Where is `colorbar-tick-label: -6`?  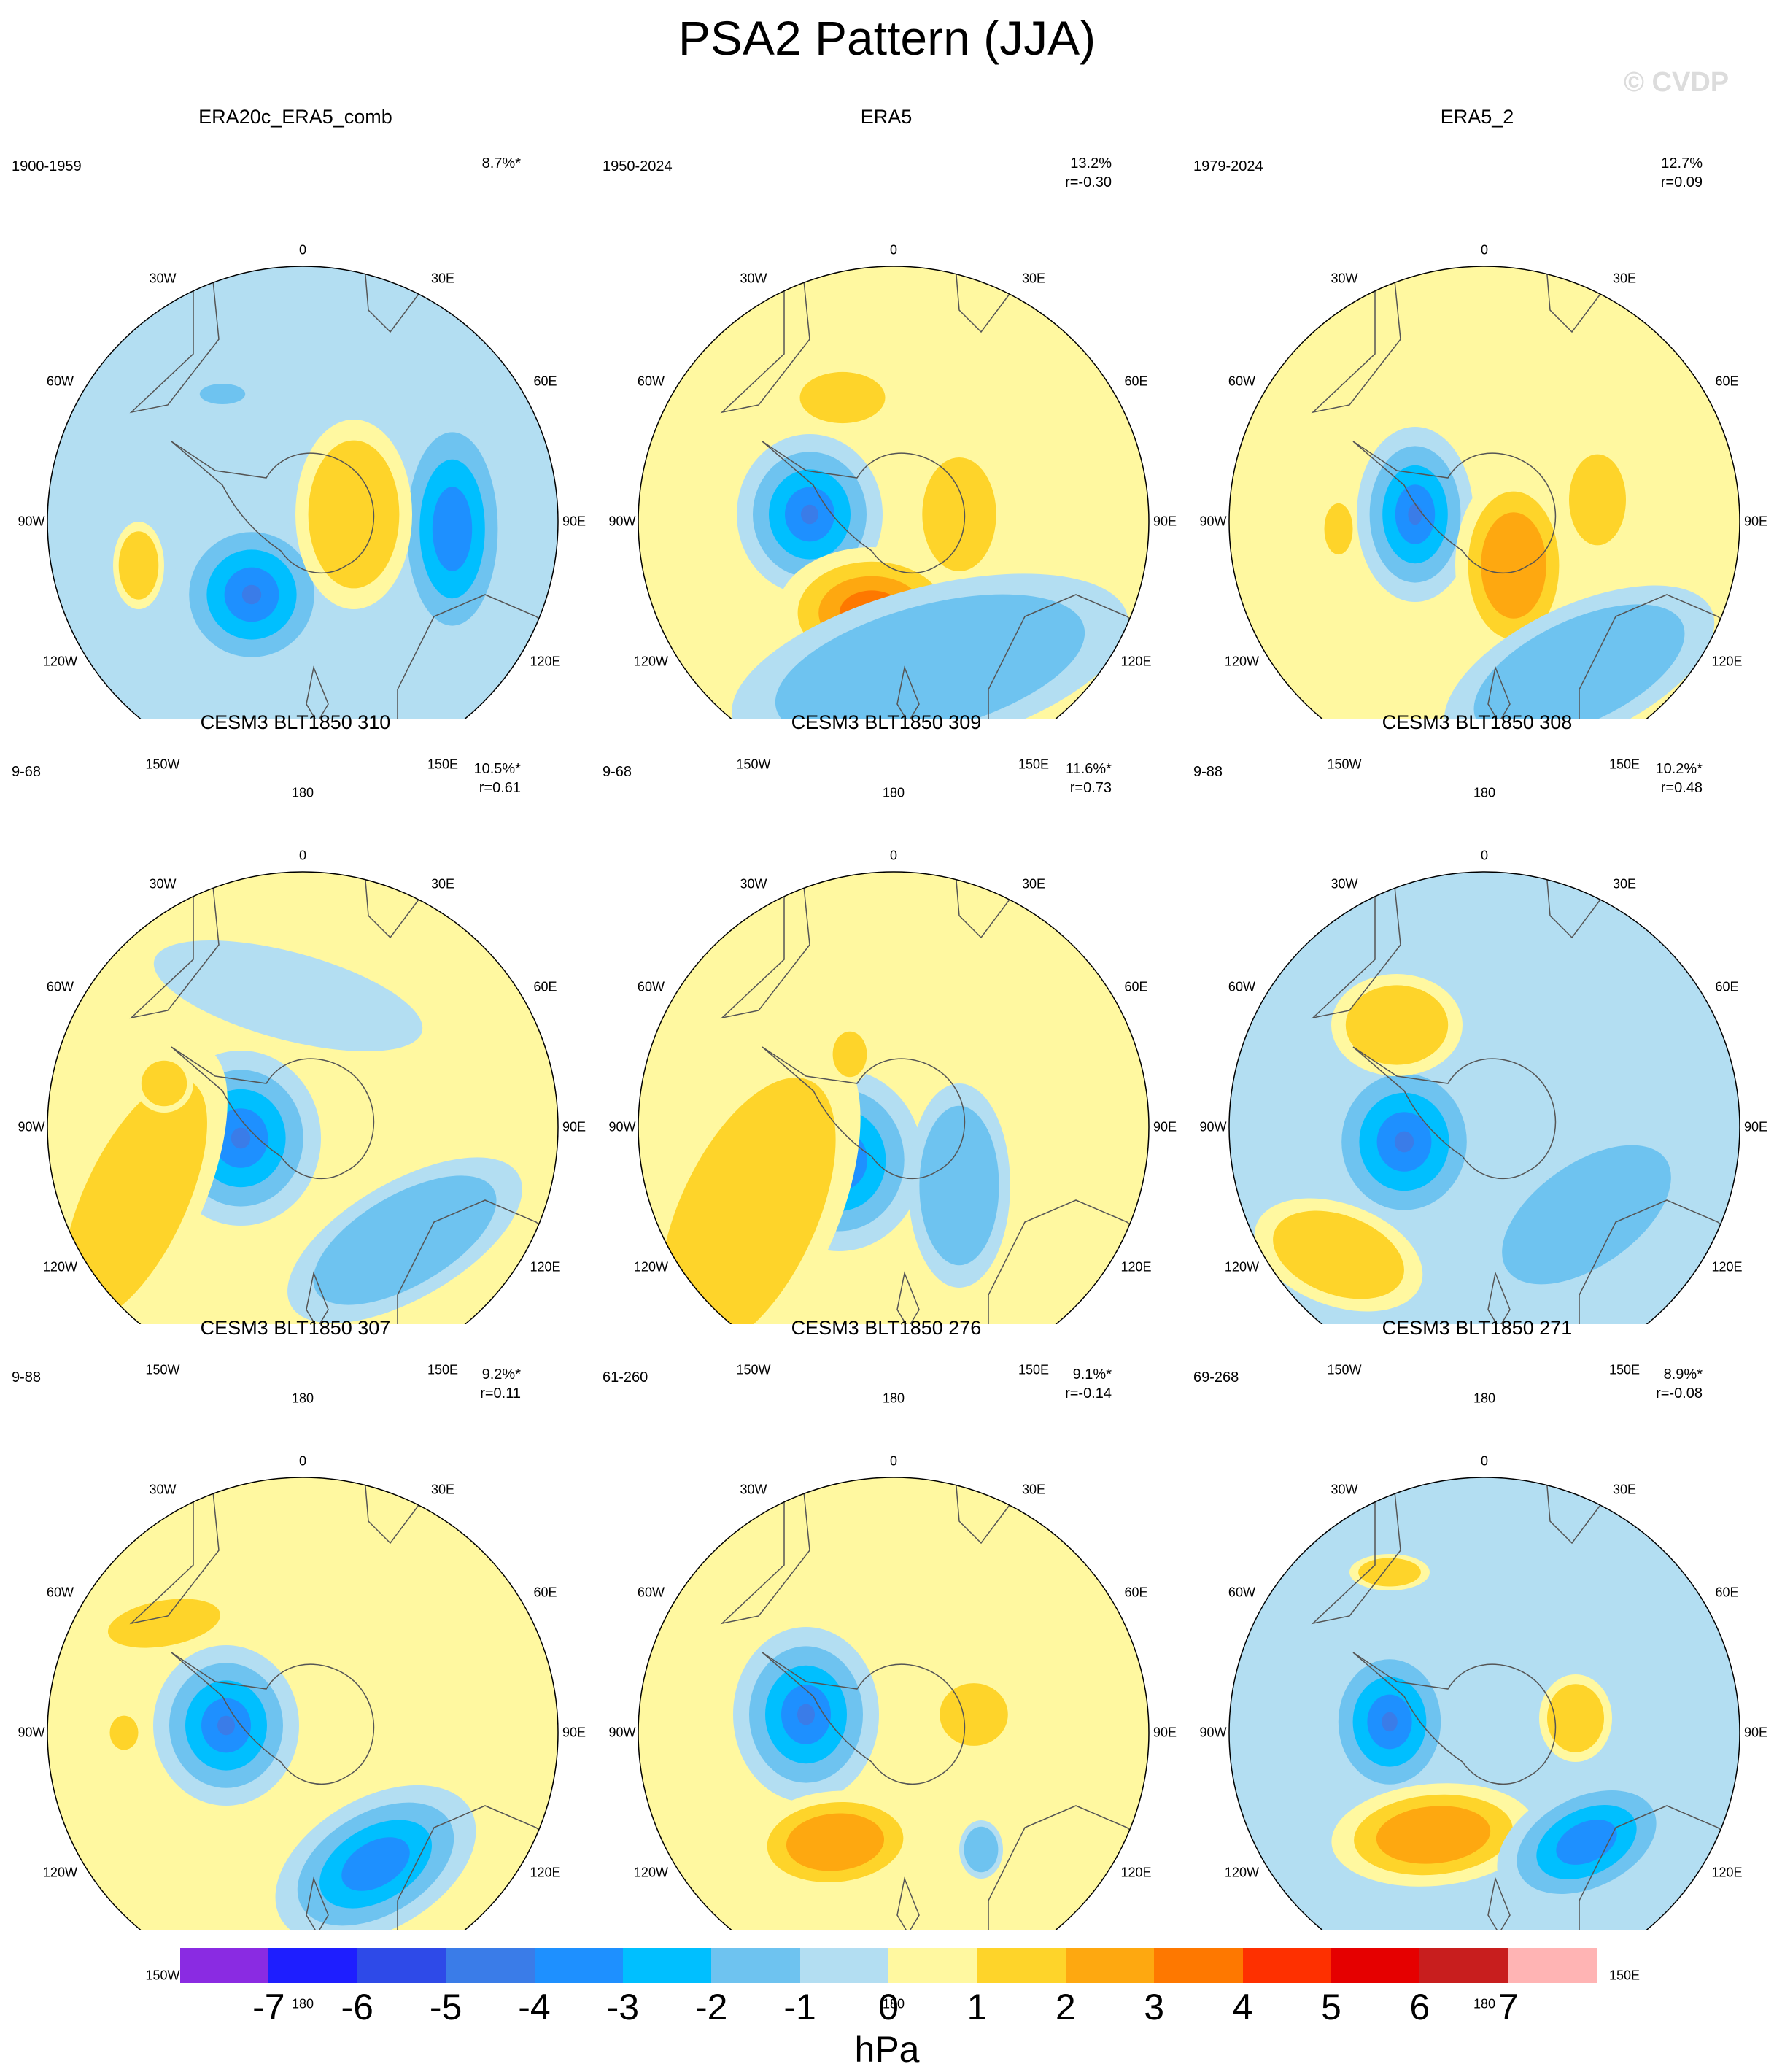
colorbar-tick-label: -6 is located at coordinates (357, 2007).